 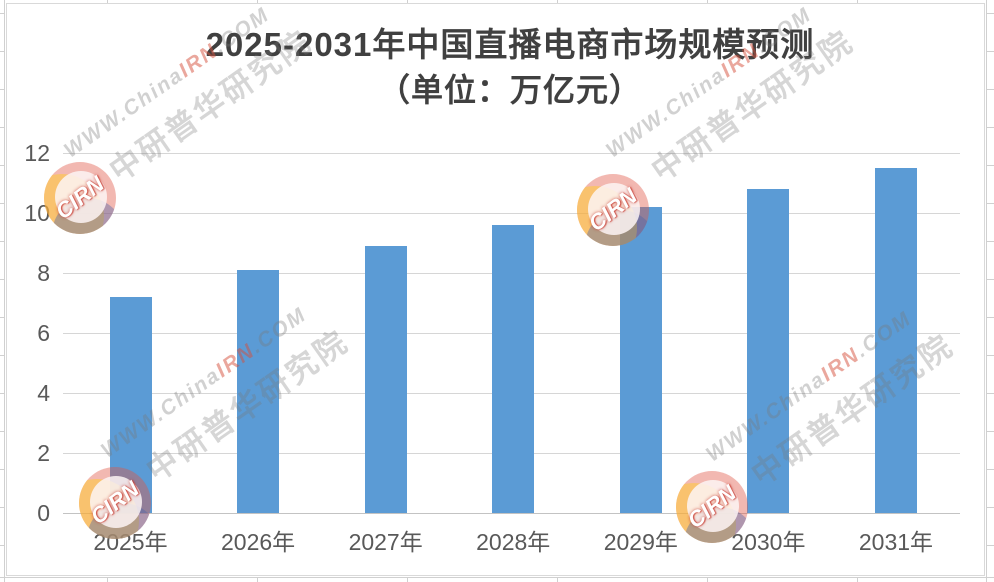 What do you see at coordinates (43, 273) in the screenshot?
I see `y-tick-label-8: 8` at bounding box center [43, 273].